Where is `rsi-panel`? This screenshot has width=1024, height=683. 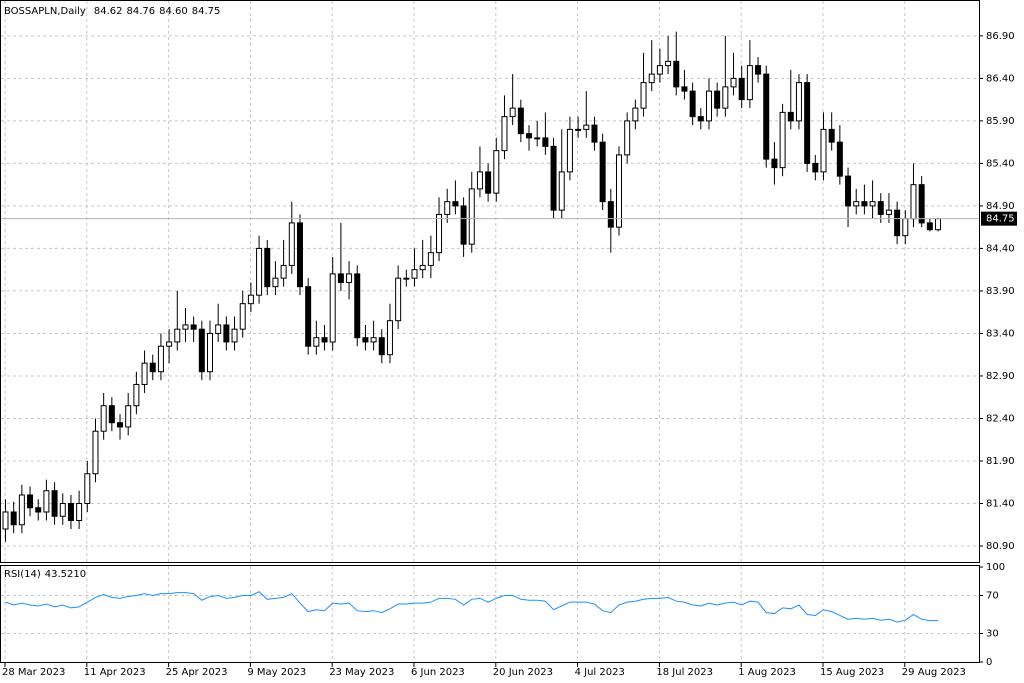
rsi-panel is located at coordinates (490, 614).